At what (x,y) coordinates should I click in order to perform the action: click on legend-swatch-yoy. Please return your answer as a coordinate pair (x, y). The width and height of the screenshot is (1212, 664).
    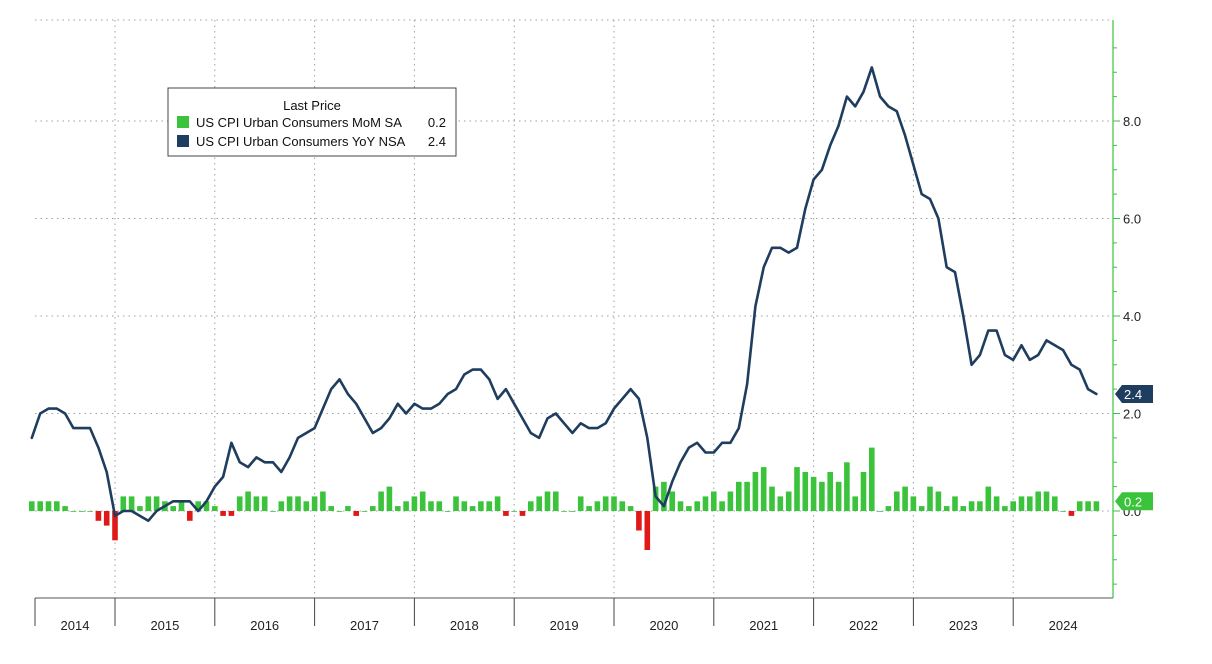
    Looking at the image, I should click on (183, 141).